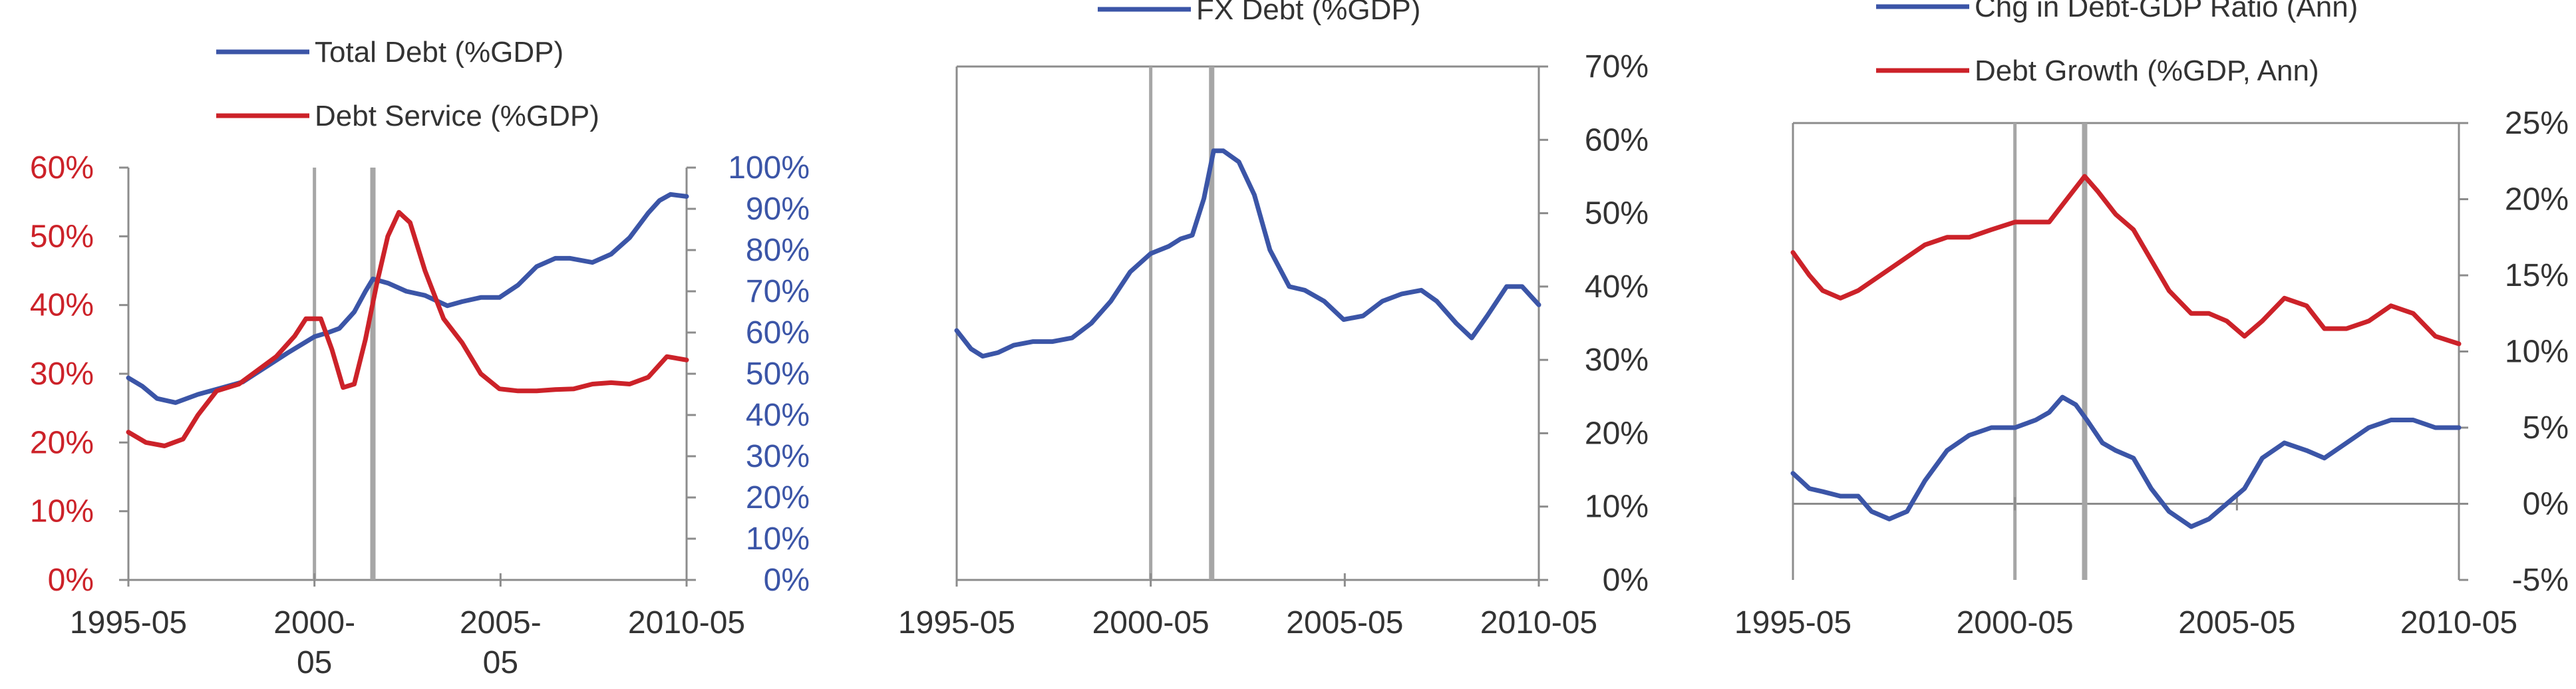 The image size is (2576, 689). What do you see at coordinates (778, 209) in the screenshot?
I see `right-axis-tick-label: 90%` at bounding box center [778, 209].